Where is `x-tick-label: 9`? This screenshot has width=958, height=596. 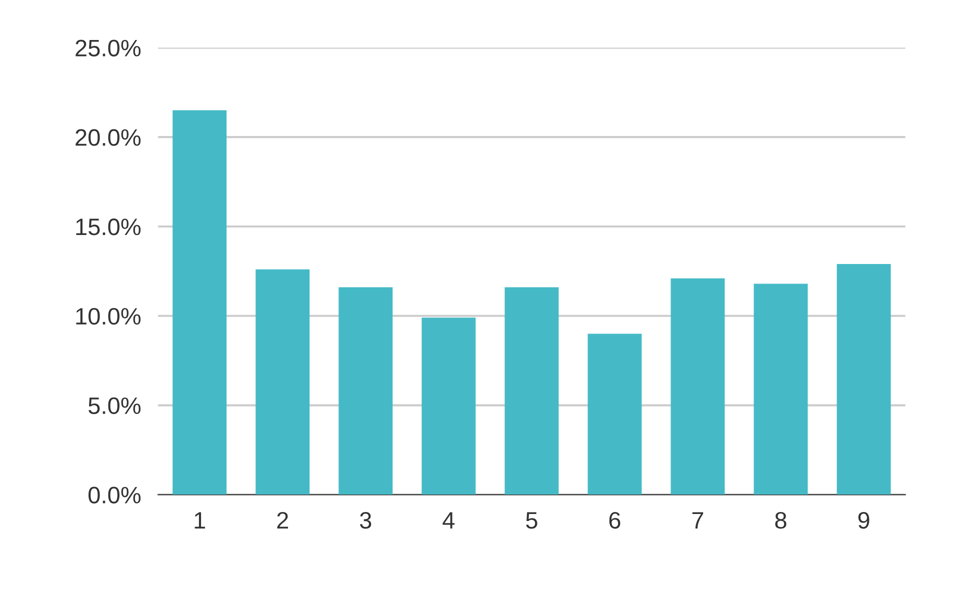 x-tick-label: 9 is located at coordinates (864, 520).